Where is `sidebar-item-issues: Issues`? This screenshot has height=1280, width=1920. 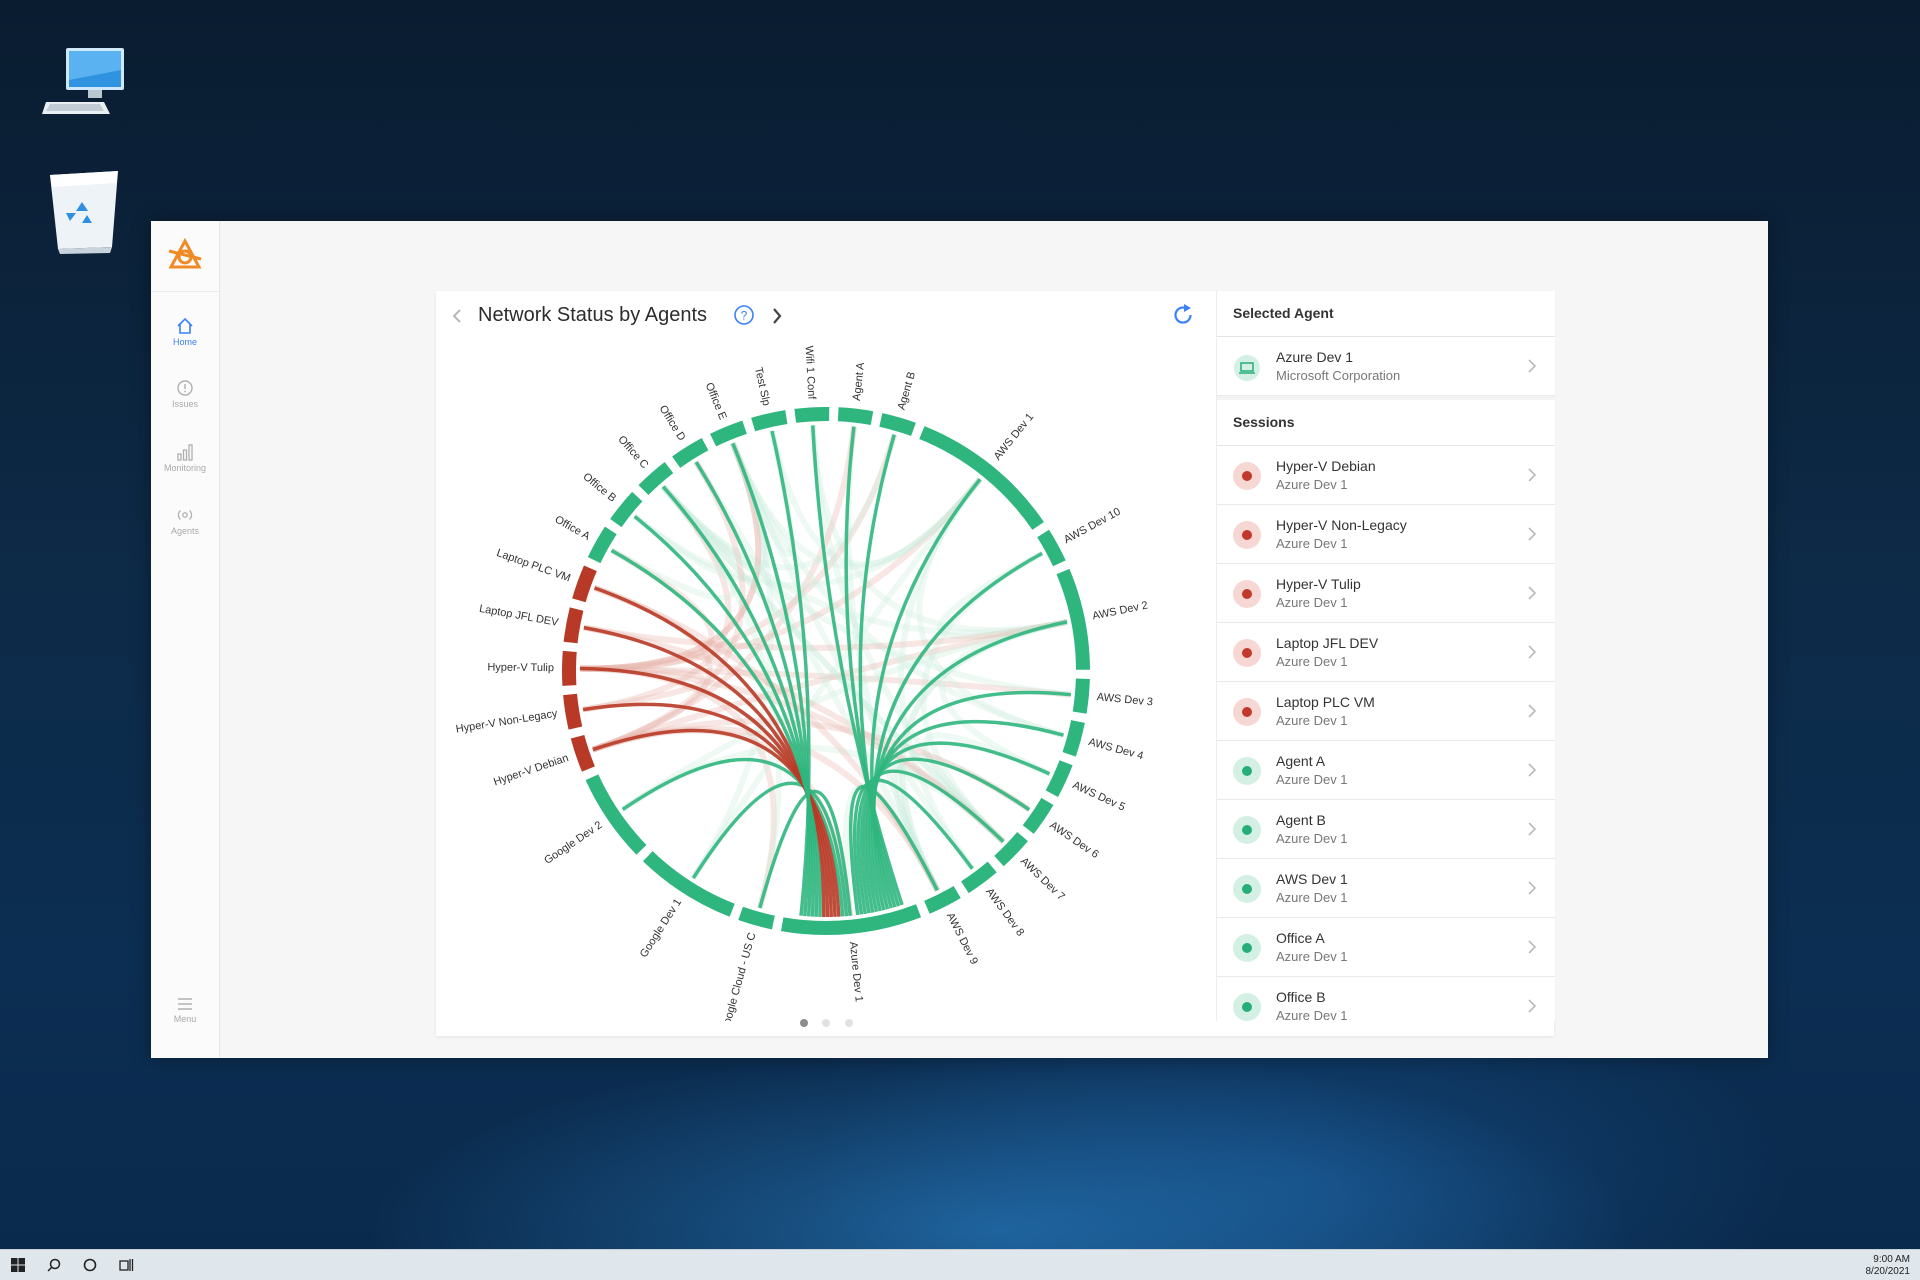
sidebar-item-issues: Issues is located at coordinates (185, 405).